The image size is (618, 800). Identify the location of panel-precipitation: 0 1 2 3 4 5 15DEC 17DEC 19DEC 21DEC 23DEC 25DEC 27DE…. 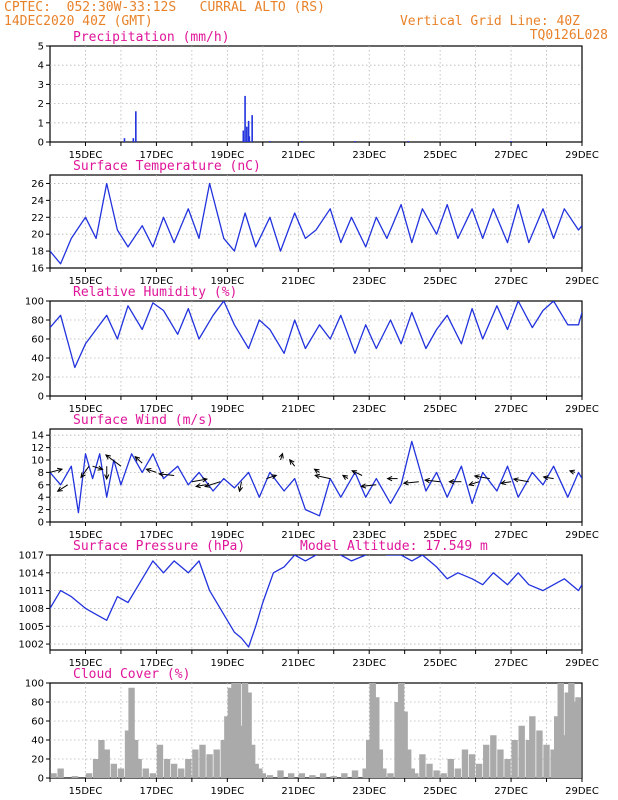
(318, 95).